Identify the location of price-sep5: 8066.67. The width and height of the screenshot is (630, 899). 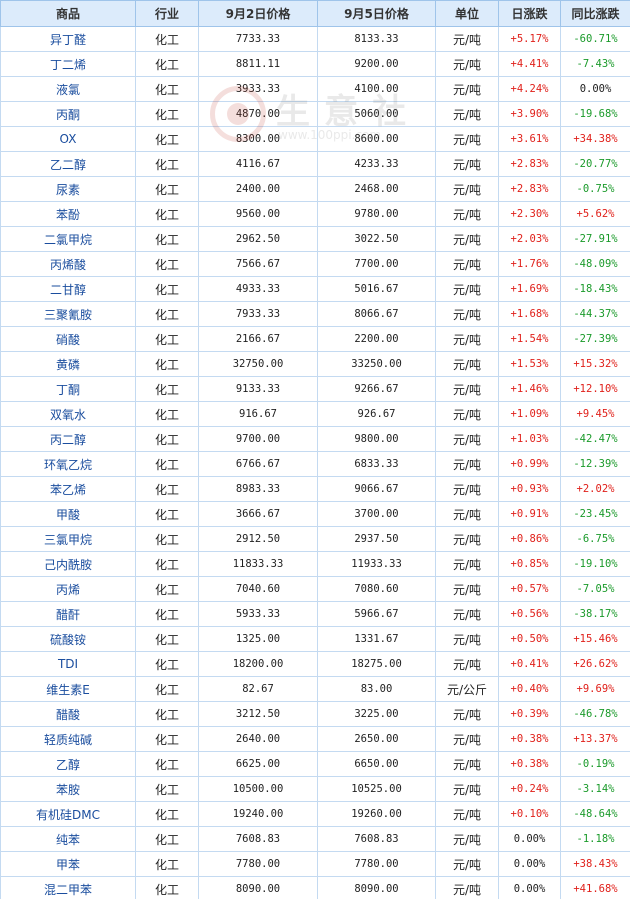
(376, 314).